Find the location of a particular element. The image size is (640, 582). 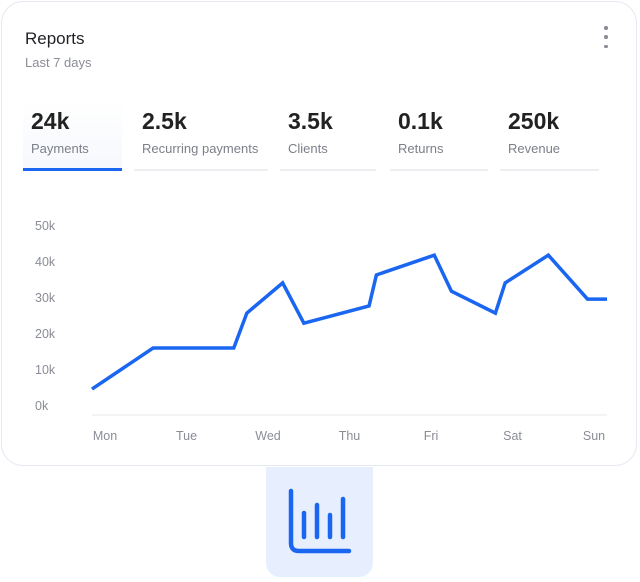

y-tick-label: 30k is located at coordinates (45, 298).